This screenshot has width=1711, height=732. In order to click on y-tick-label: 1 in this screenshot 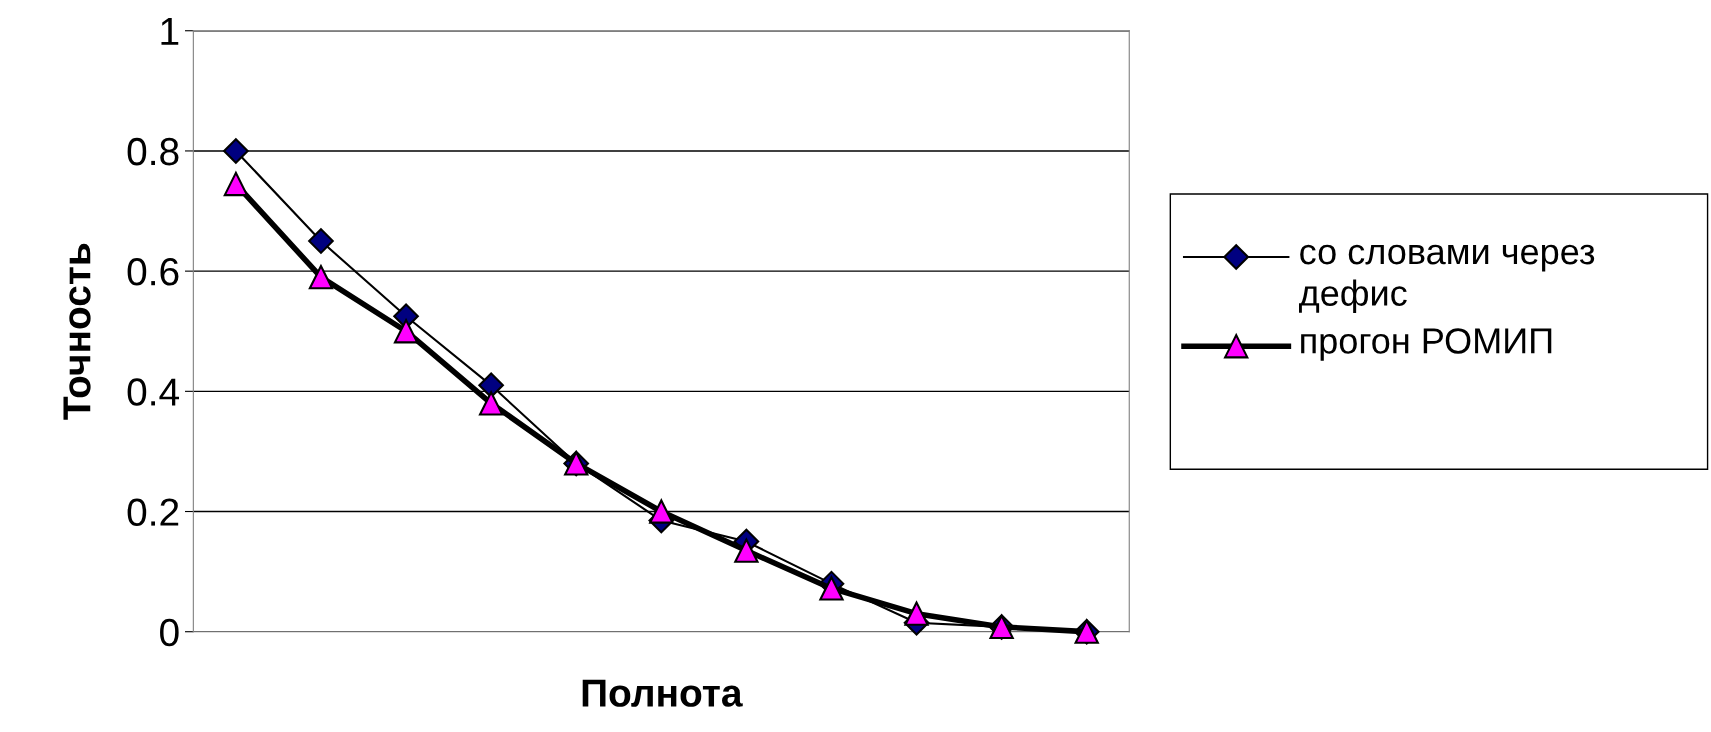, I will do `click(170, 31)`.